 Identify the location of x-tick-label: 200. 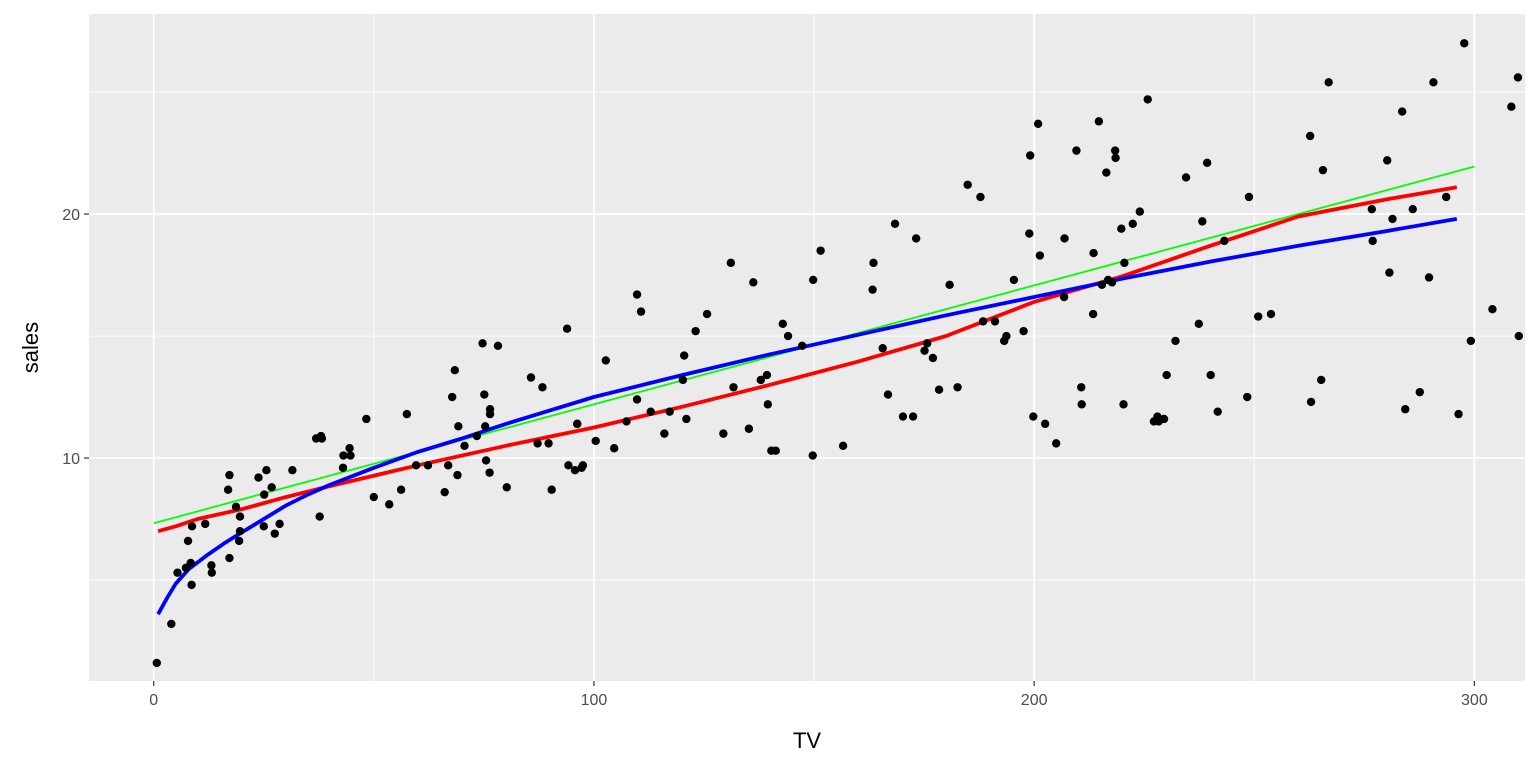
(1034, 700).